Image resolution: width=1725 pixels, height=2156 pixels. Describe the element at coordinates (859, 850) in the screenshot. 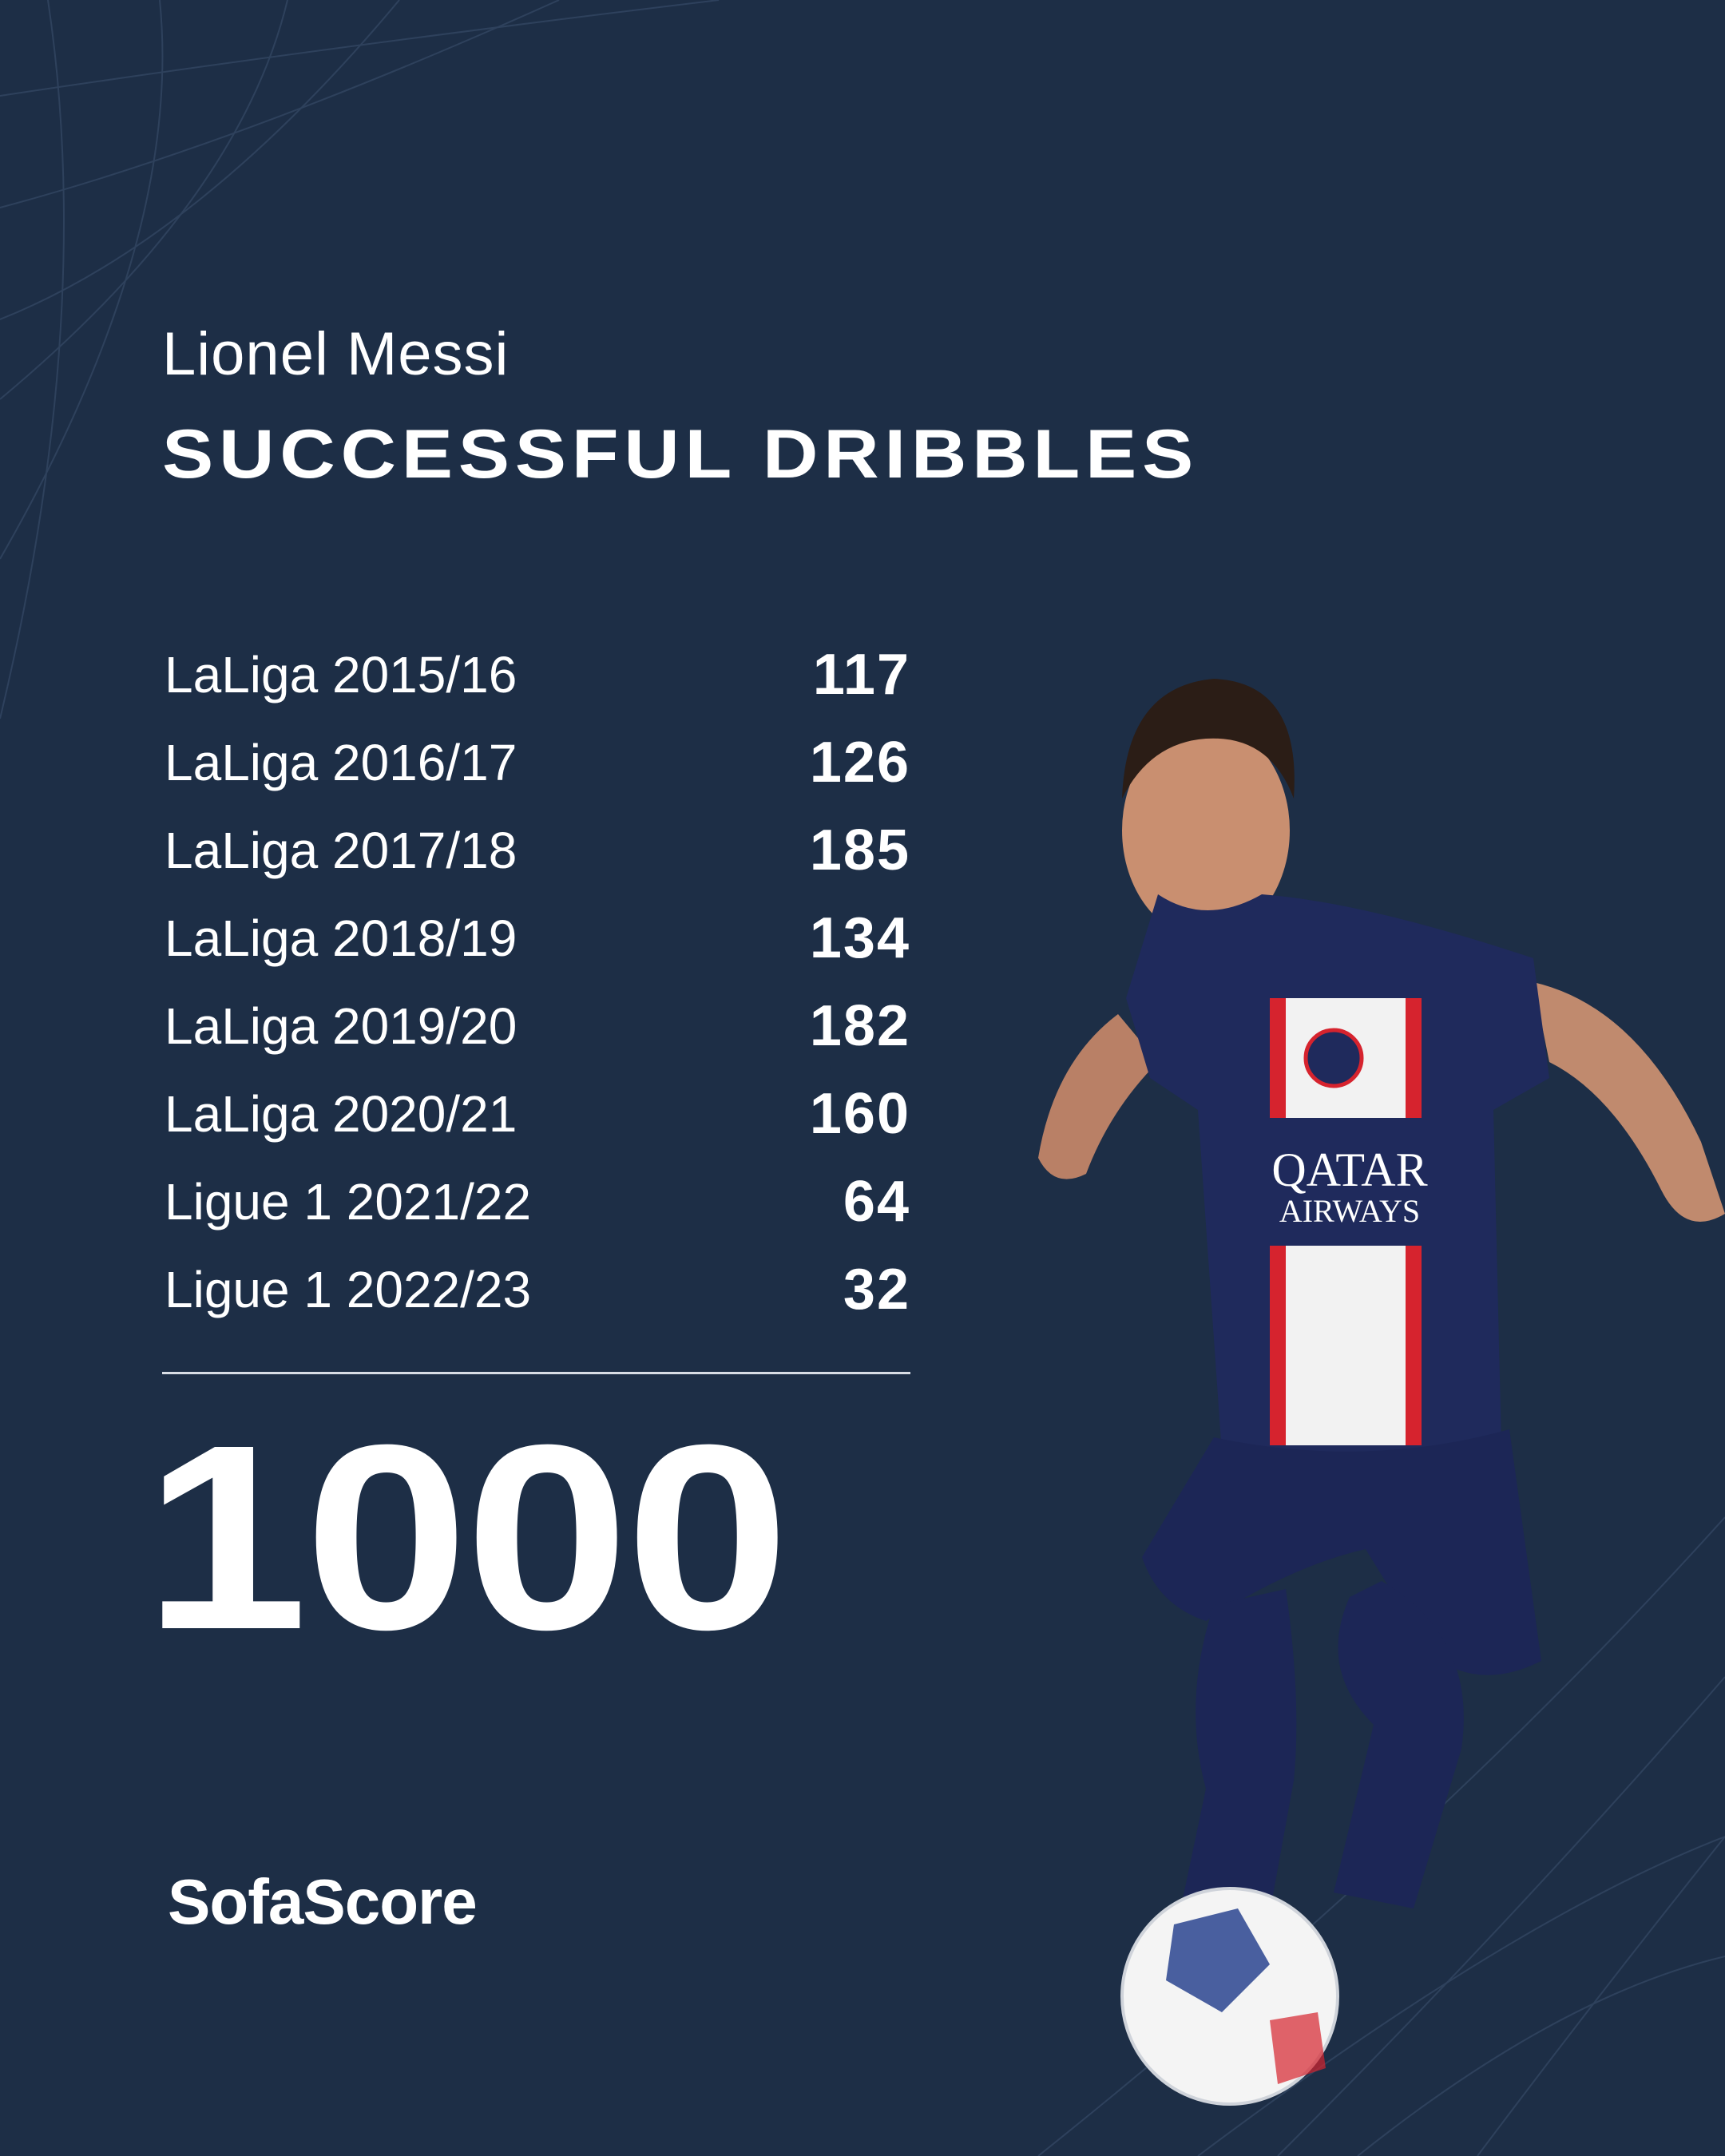

I see `season-value: 185` at that location.